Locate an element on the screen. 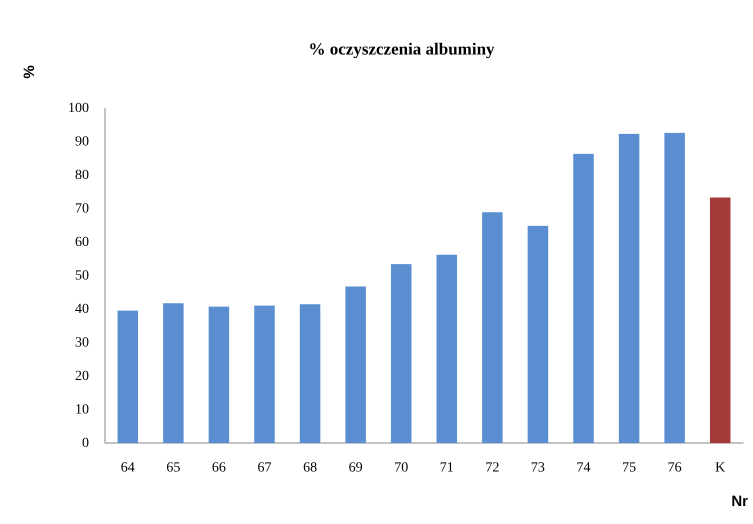  x-tick-label: 76 is located at coordinates (675, 468).